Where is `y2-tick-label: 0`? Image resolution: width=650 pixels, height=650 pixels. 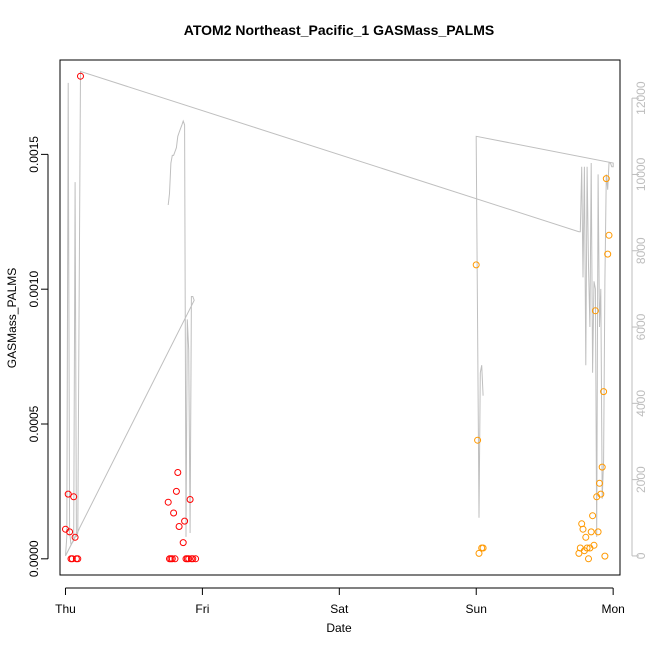 y2-tick-label: 0 is located at coordinates (641, 555).